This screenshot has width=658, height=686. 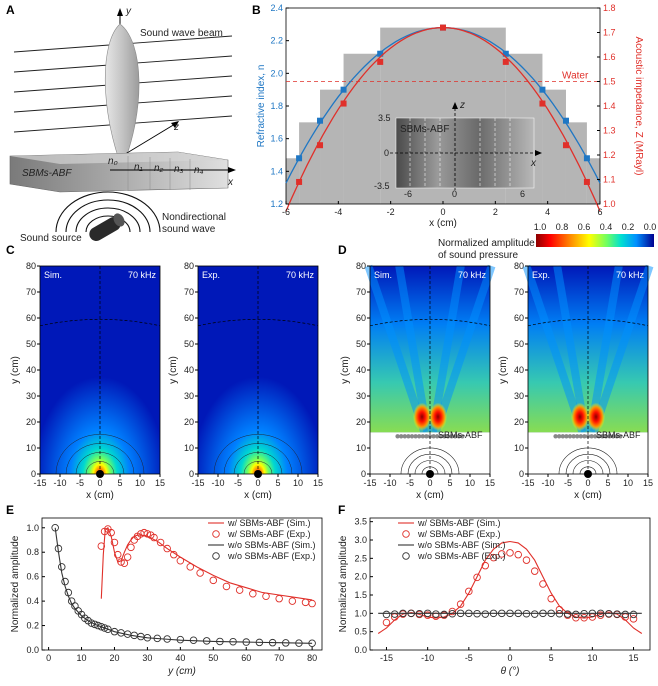 What do you see at coordinates (363, 474) in the screenshot?
I see `y-tick-label: 0` at bounding box center [363, 474].